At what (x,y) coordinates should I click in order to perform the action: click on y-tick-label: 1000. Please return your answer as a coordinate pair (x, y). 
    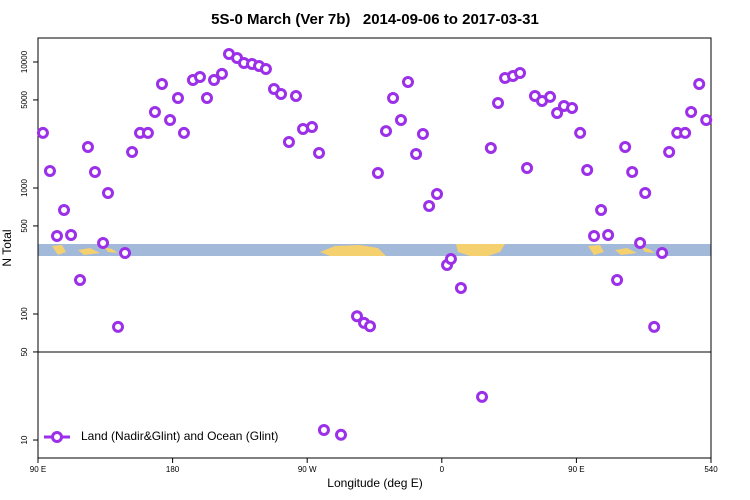
    Looking at the image, I should click on (24, 188).